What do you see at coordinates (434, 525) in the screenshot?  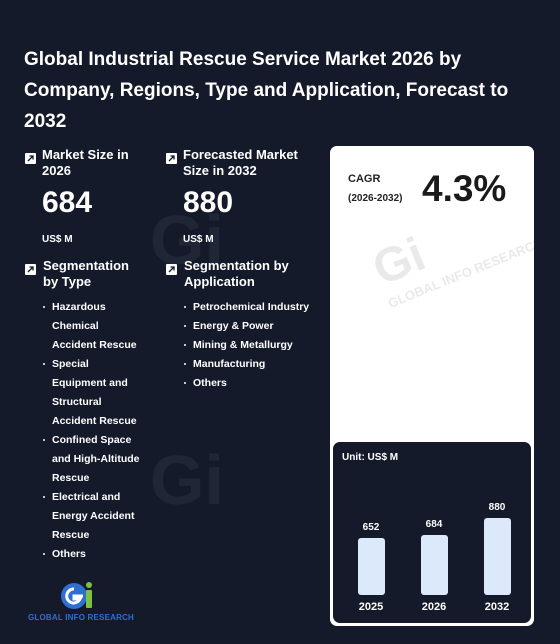 I see `bar-value-label: 684` at bounding box center [434, 525].